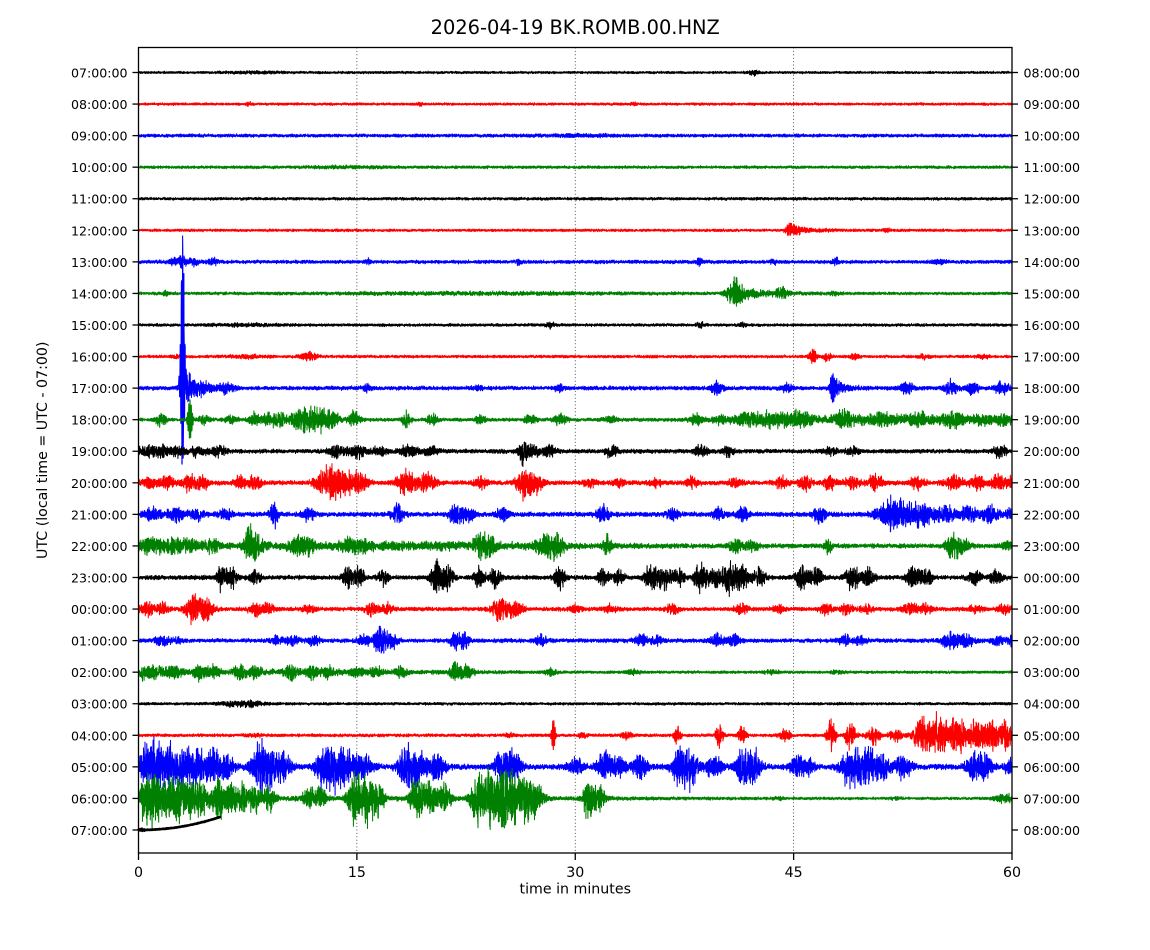 The image size is (1150, 950). Describe the element at coordinates (99, 73) in the screenshot. I see `y-tick-label-utc-0: 07:00:00` at that location.